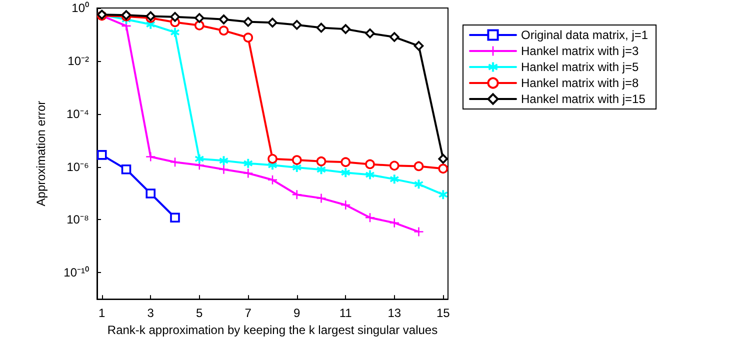 Image resolution: width=731 pixels, height=341 pixels. I want to click on y-tick-label: 10⁰, so click(80, 8).